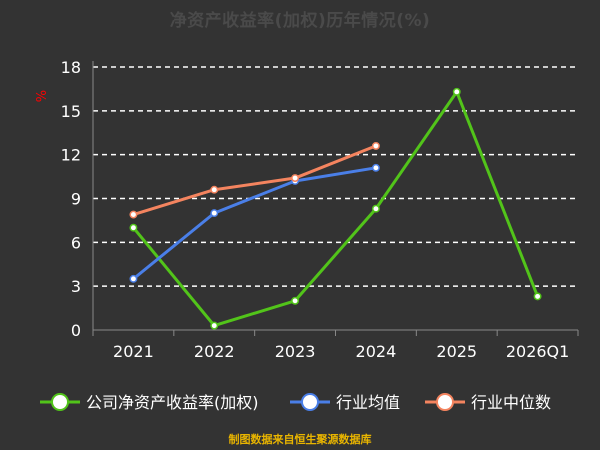 The image size is (600, 450). I want to click on y-tick-label: 0, so click(76, 330).